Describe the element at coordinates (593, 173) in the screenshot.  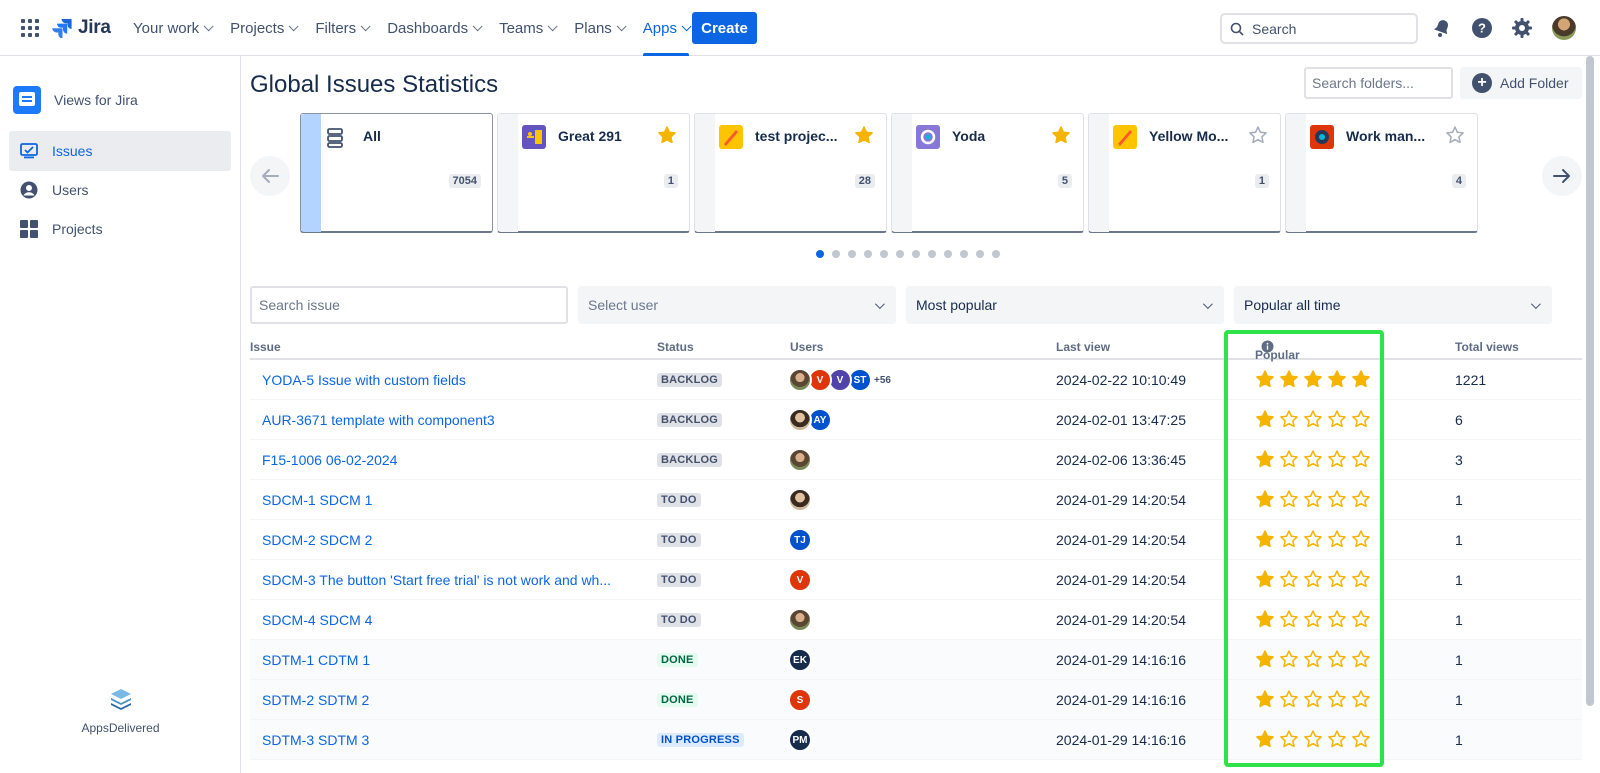
I see `project-card: Great 291 1` at that location.